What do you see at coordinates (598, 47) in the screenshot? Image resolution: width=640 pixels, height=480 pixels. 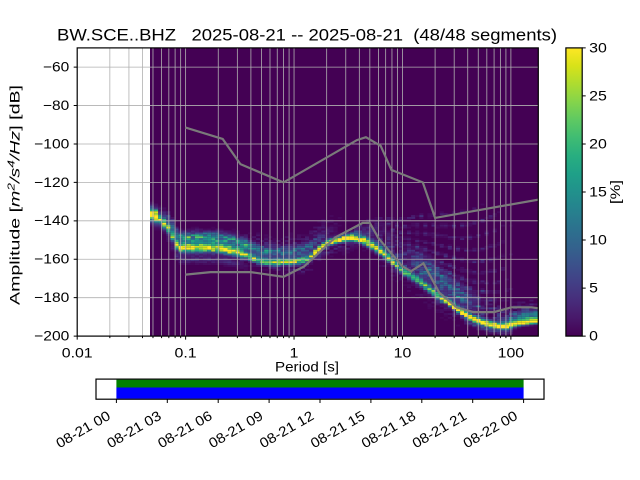 I see `svg-text: 30` at bounding box center [598, 47].